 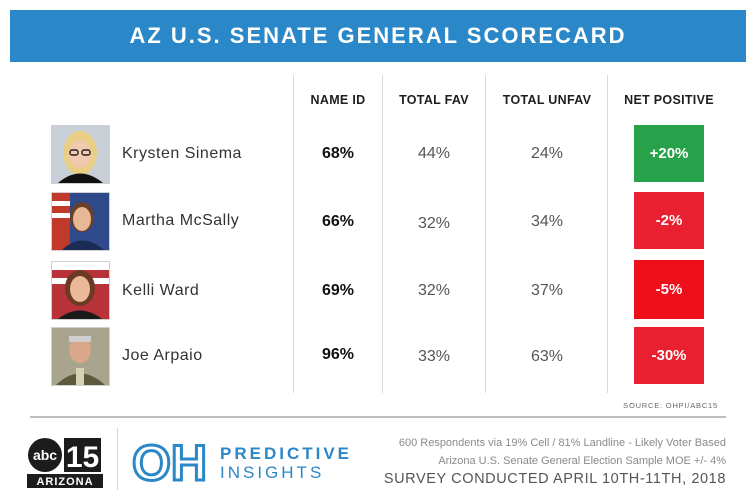 I want to click on name-id-value: 66%, so click(x=338, y=221).